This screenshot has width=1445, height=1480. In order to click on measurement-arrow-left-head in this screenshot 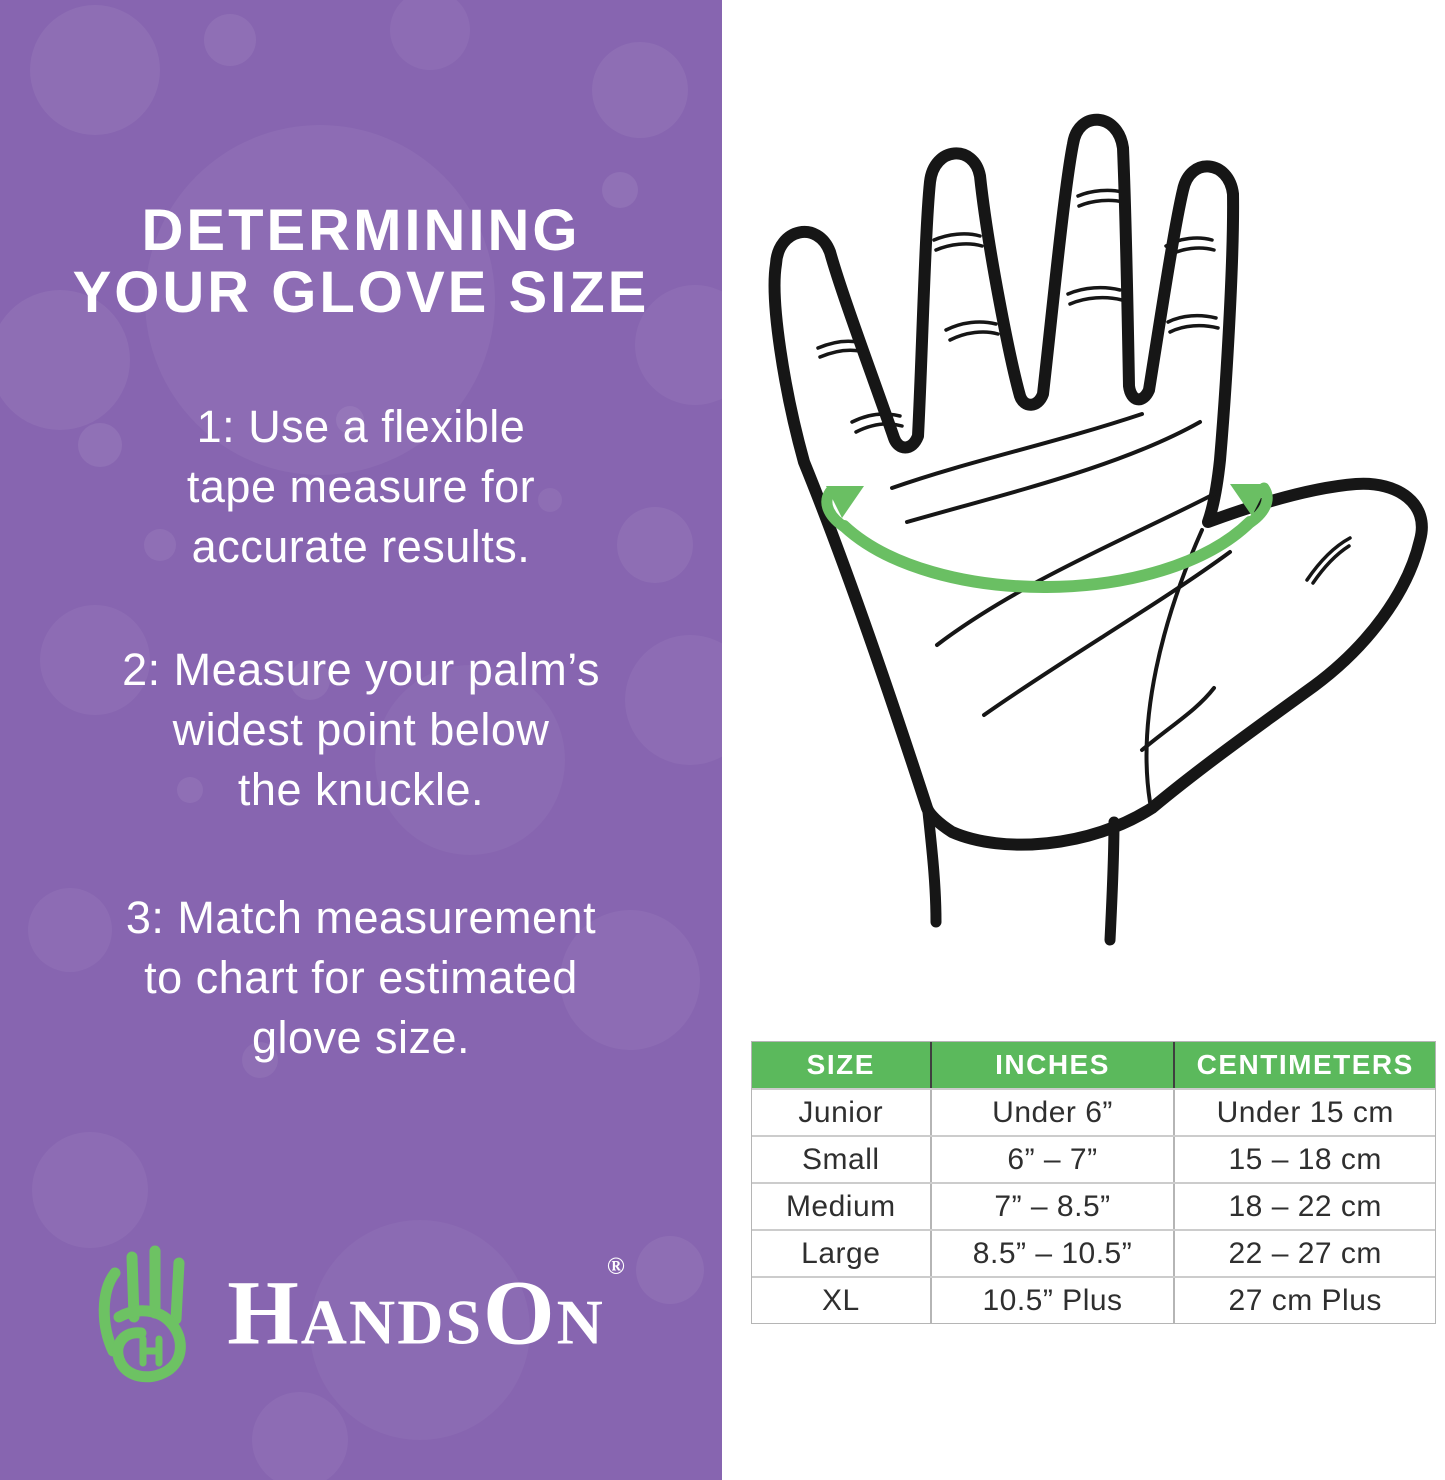, I will do `click(845, 502)`.